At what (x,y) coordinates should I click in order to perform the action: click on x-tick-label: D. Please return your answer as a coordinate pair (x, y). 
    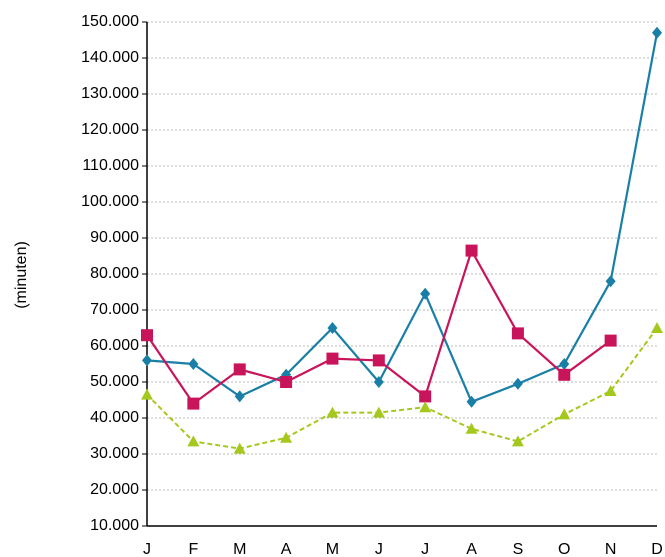
    Looking at the image, I should click on (657, 549).